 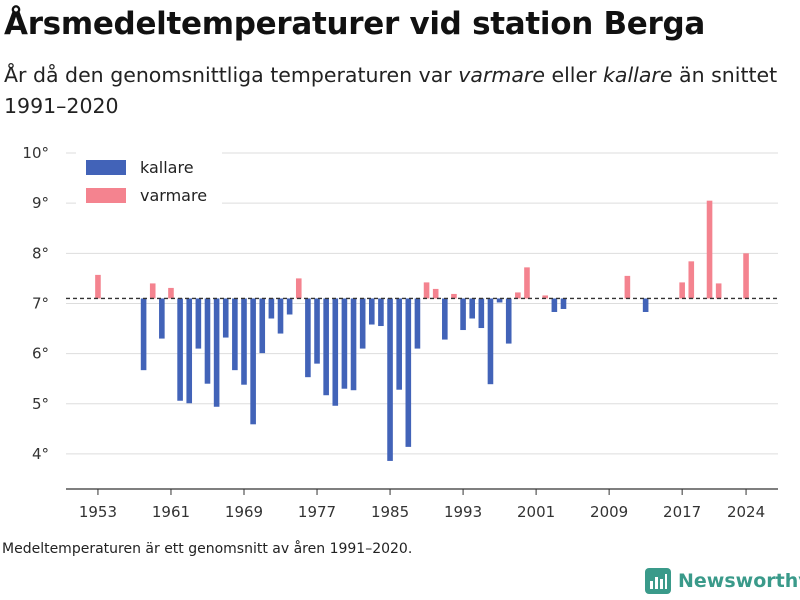 What do you see at coordinates (355, 24) in the screenshot?
I see `chart-title: Årsmedeltemperaturer vid station Berga` at bounding box center [355, 24].